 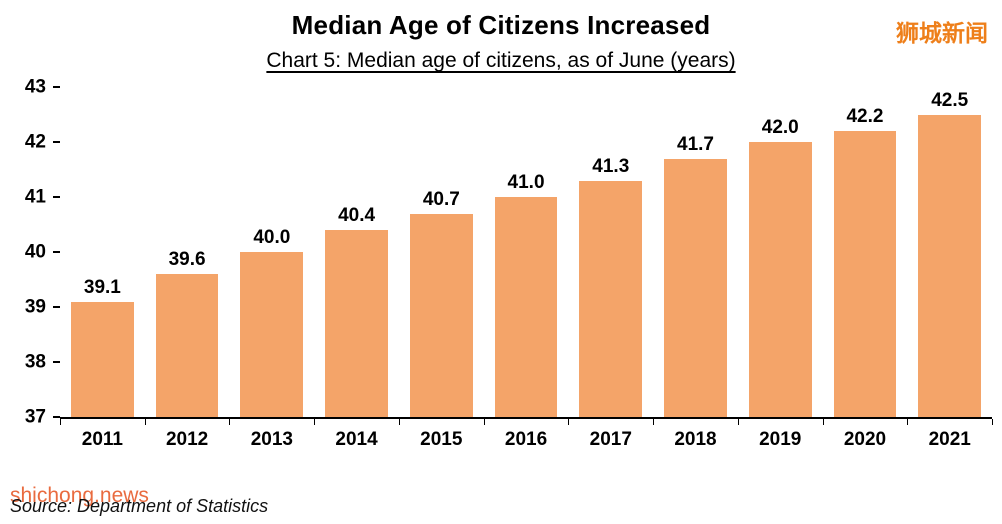 I want to click on y-axis: 37 38 39 40 41 42 43, so click(x=34, y=252).